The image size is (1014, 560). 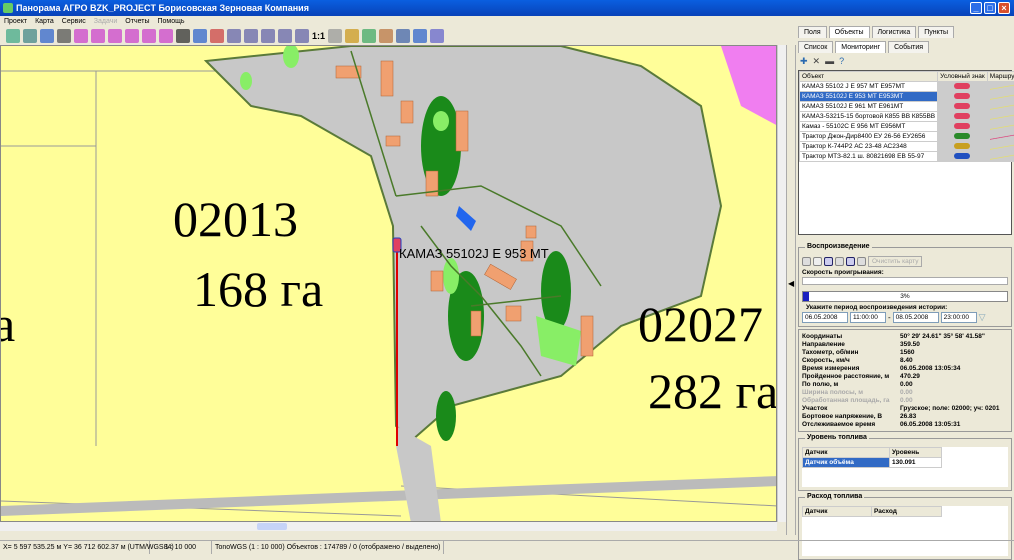 What do you see at coordinates (829, 61) in the screenshot?
I see `remove-icon: ▬` at bounding box center [829, 61].